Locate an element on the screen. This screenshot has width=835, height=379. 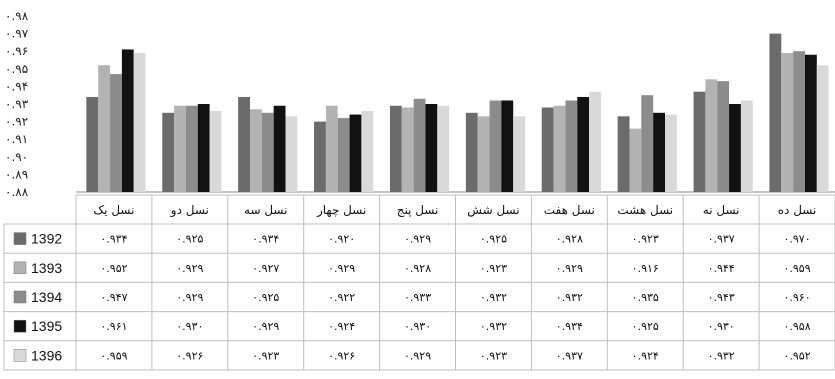
y-tick-label: ۰.۹۴ is located at coordinates (16, 86).